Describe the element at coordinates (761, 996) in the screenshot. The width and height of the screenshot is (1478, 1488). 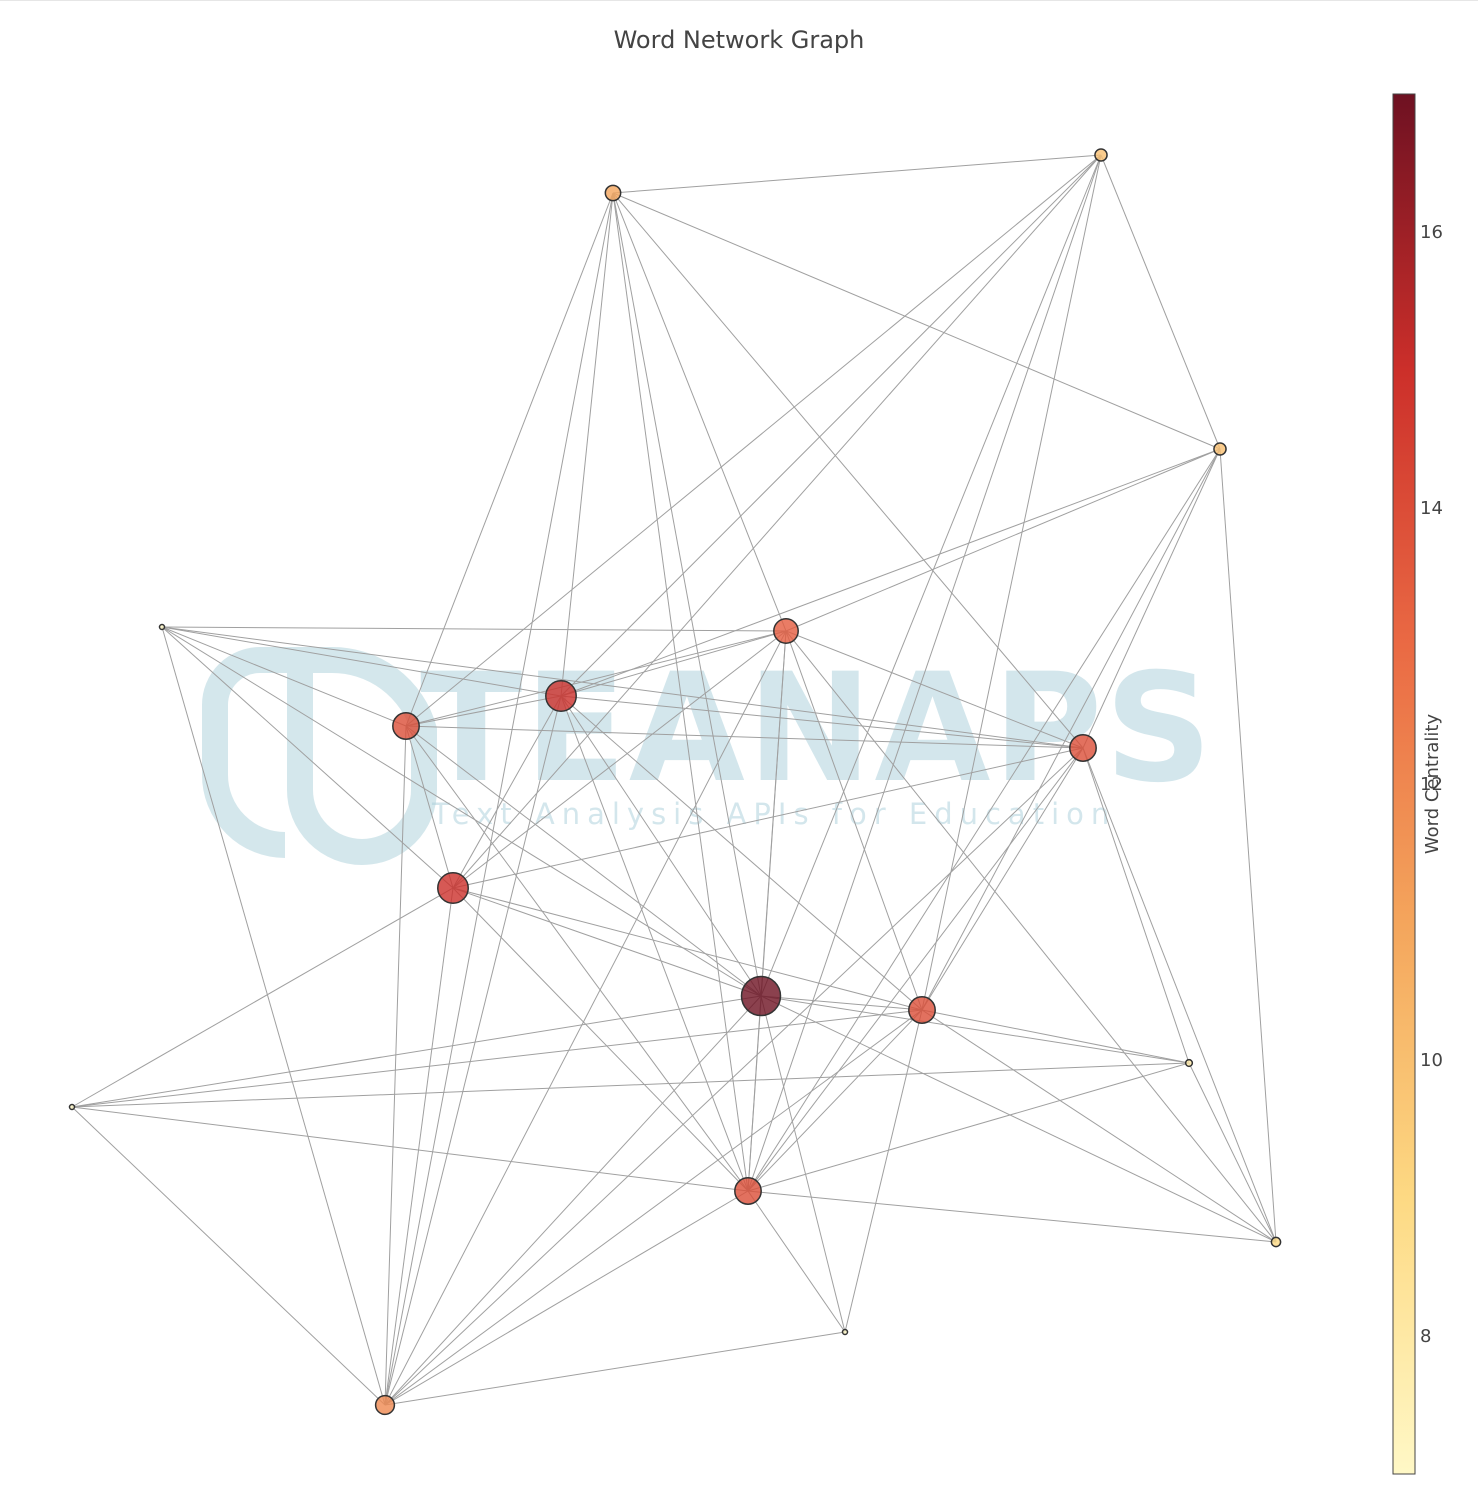
I see `network-node-n9` at that location.